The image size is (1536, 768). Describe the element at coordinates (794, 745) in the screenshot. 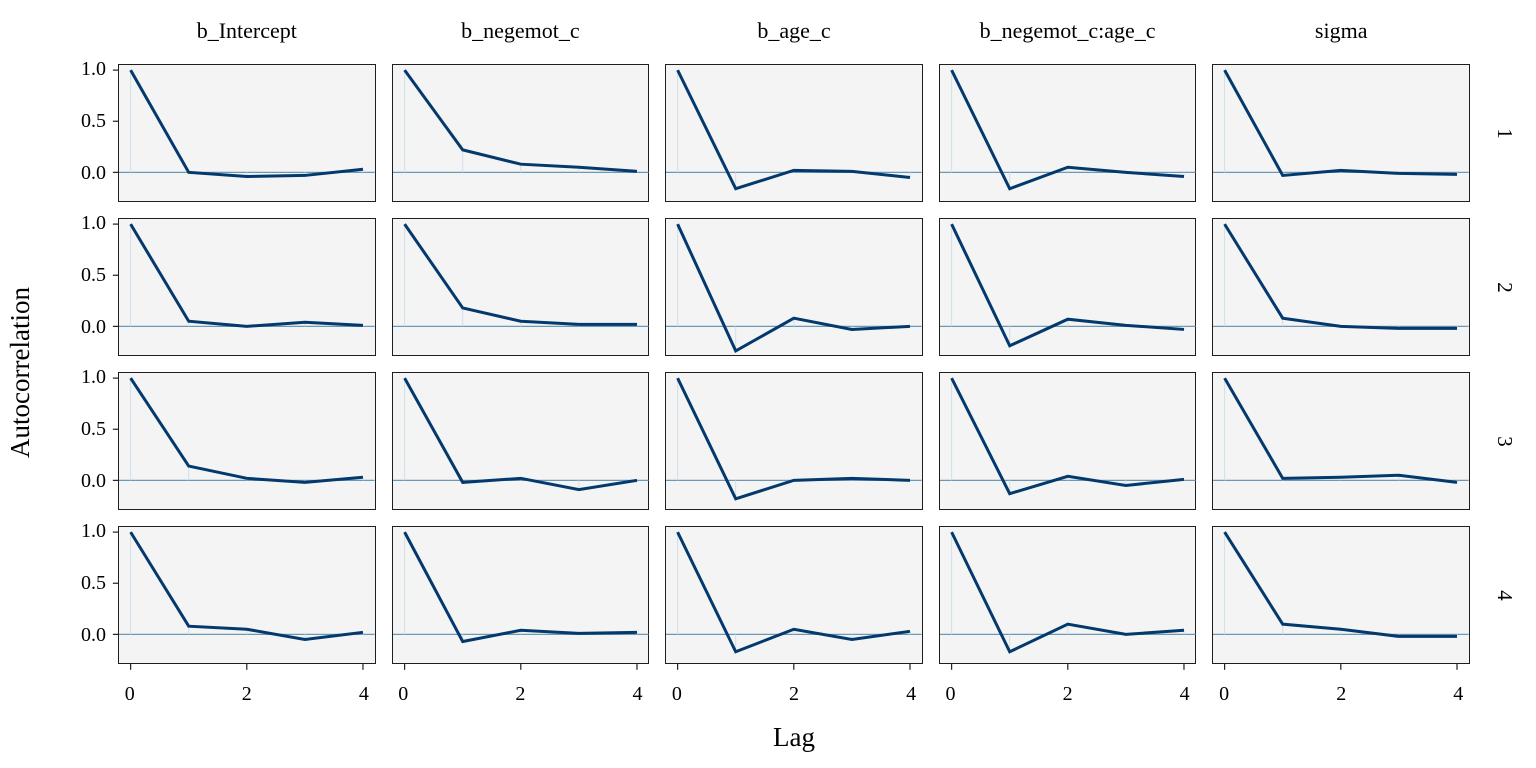

I see `x-axis-title: Lag` at that location.